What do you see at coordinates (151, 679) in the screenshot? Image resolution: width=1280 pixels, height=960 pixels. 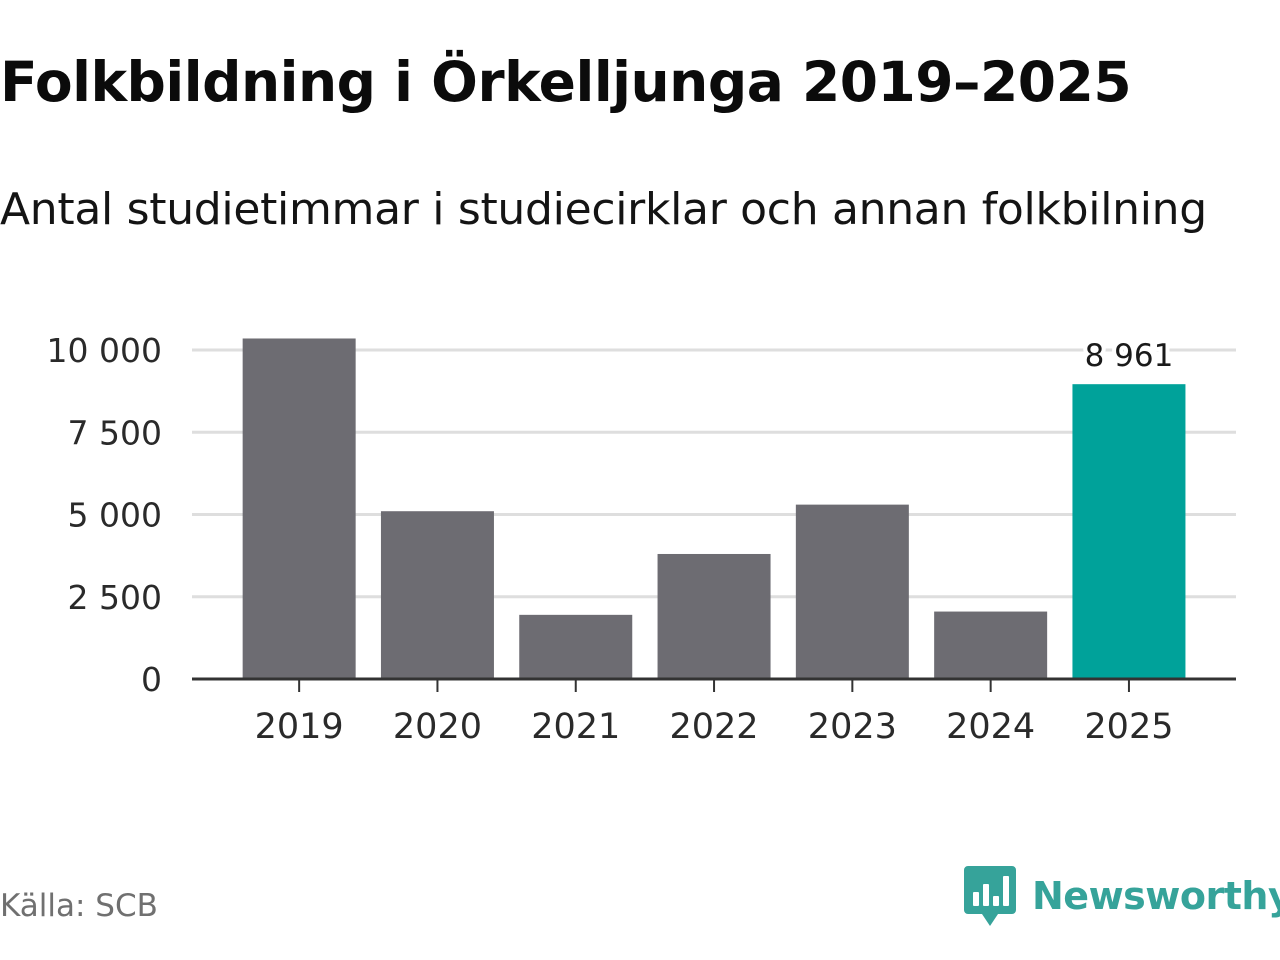 I see `y-tick-label: 0` at bounding box center [151, 679].